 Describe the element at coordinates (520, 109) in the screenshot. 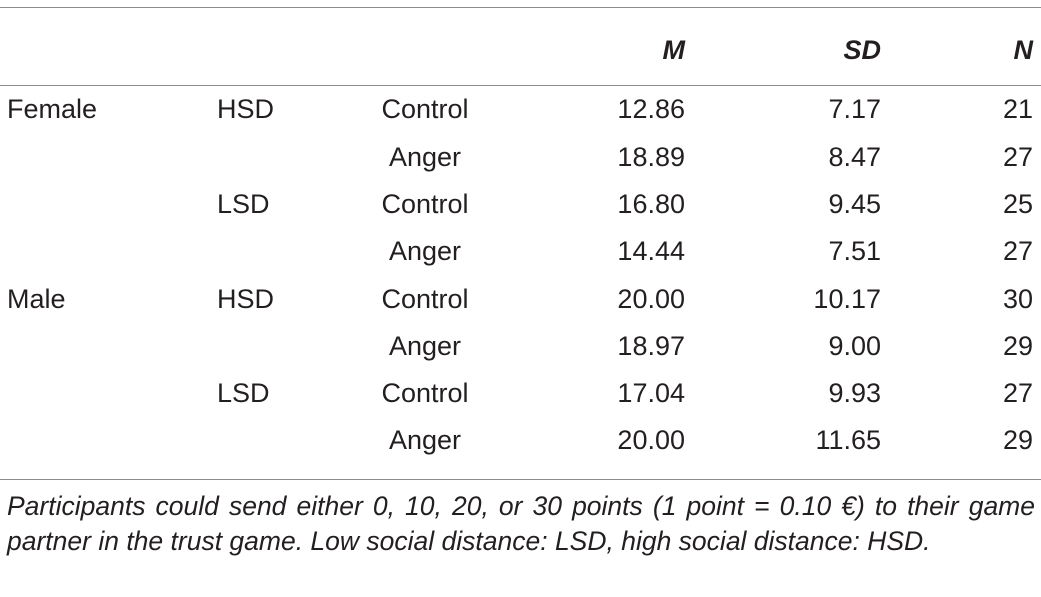

I see `table-row: Female HSD Control 12.86 7.17 21` at that location.